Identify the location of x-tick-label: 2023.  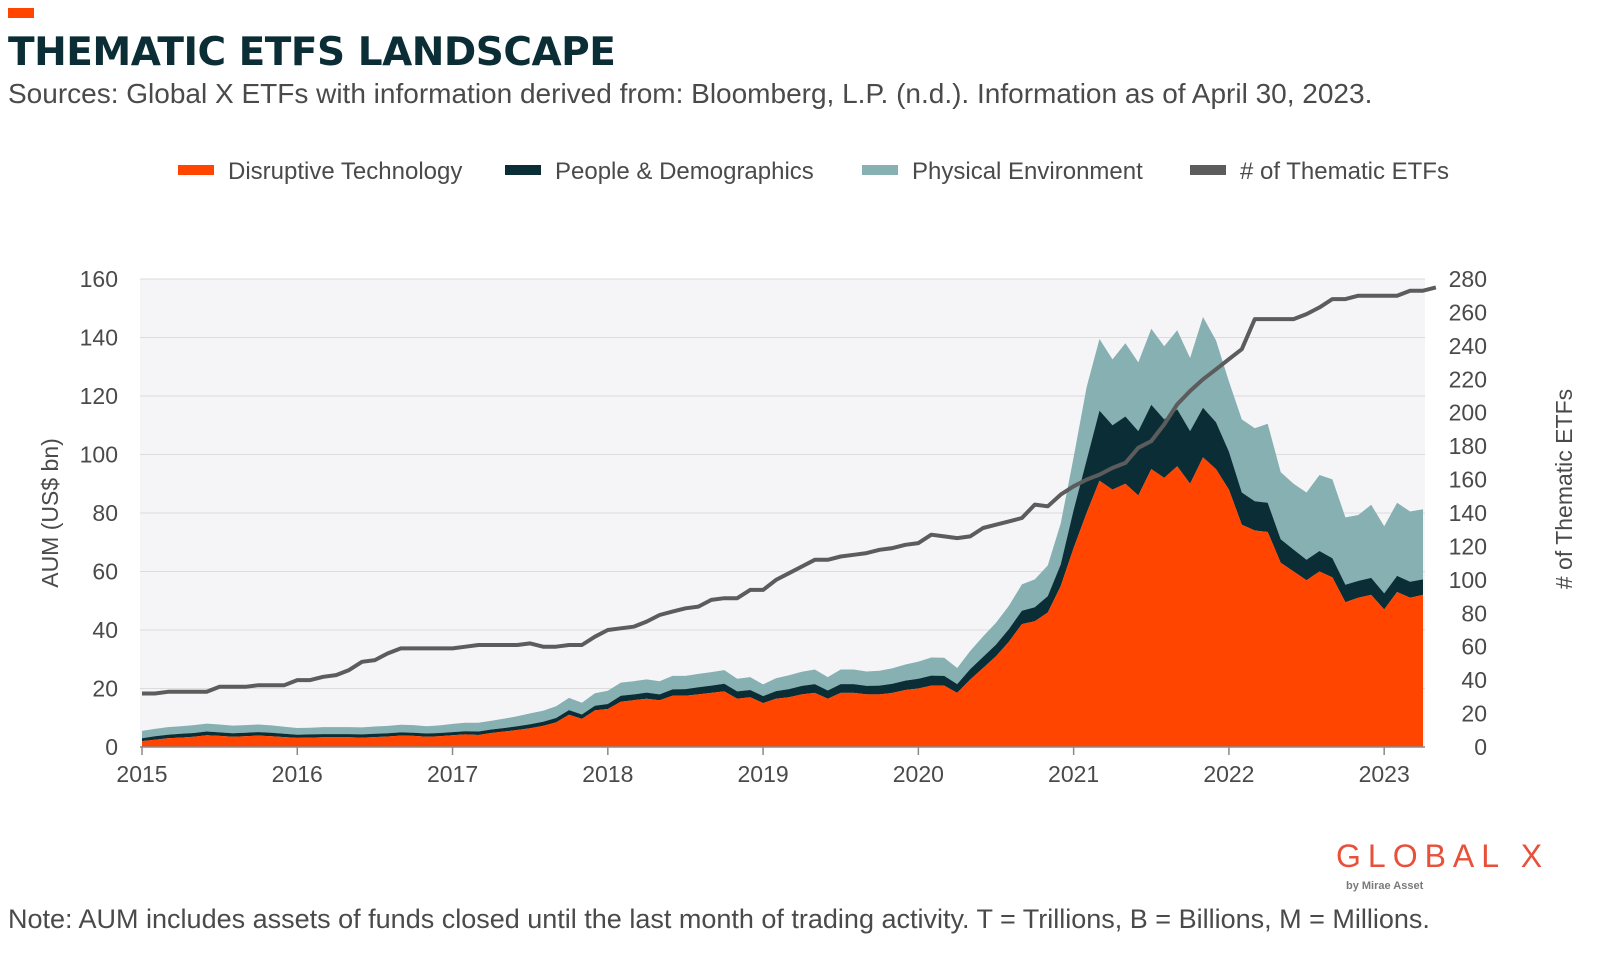
(1384, 774).